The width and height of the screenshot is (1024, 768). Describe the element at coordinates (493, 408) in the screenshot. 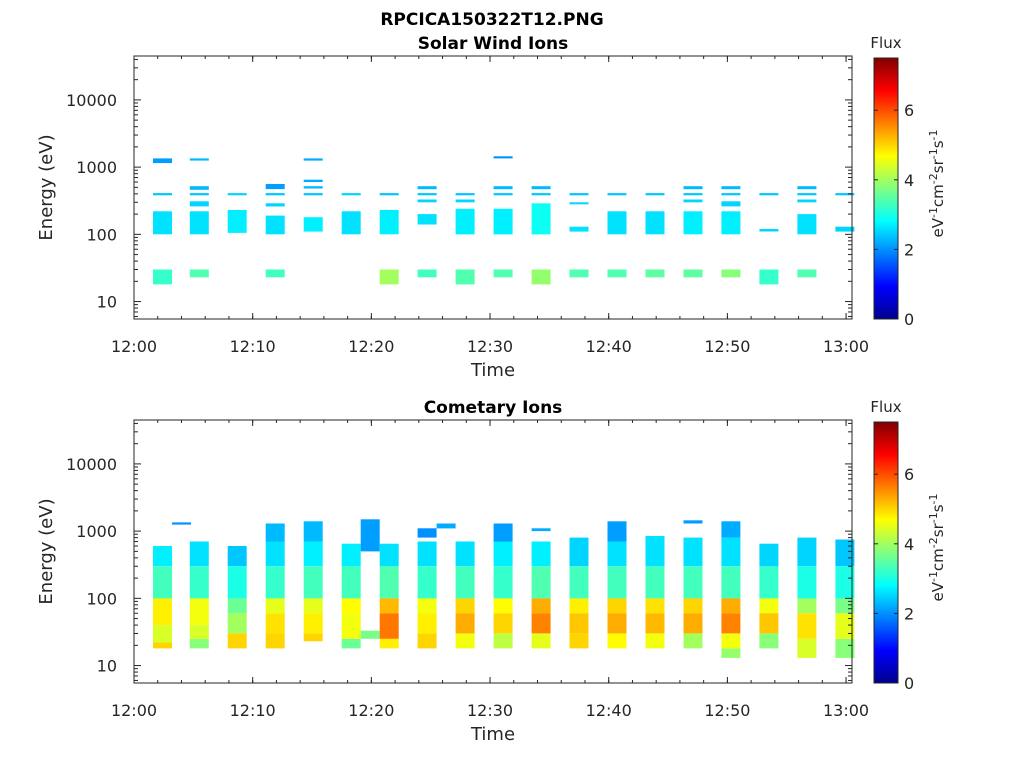

I see `panel-title: Cometary Ions` at that location.